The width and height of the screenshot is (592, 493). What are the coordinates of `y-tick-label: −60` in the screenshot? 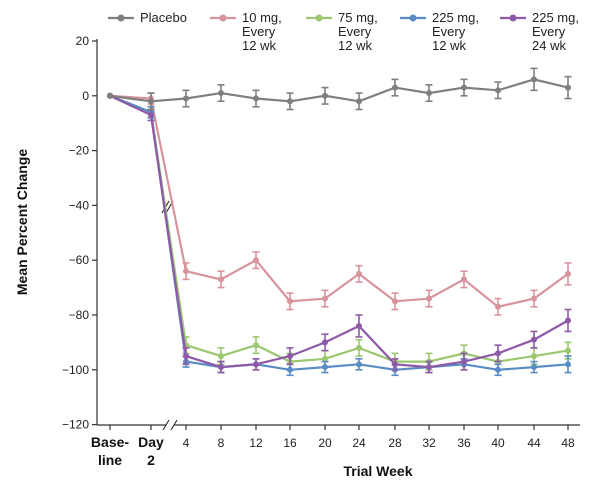 It's located at (79, 260).